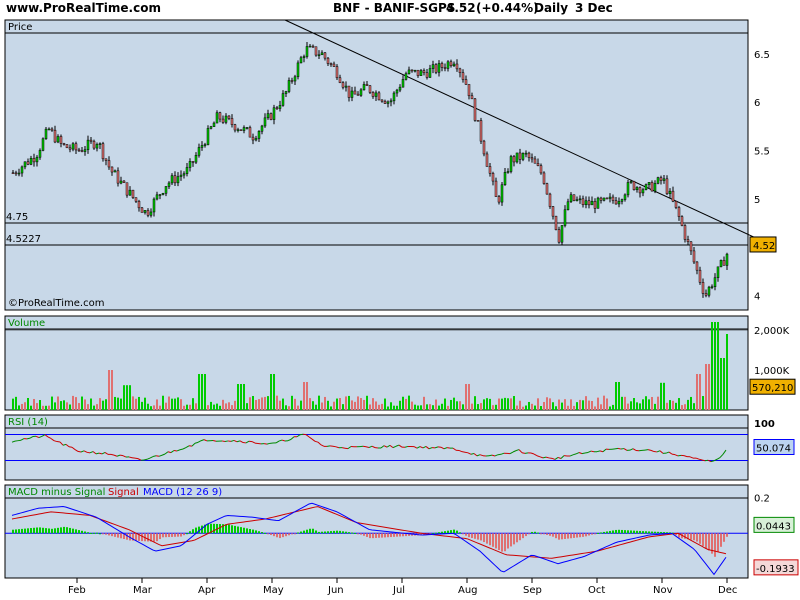 The width and height of the screenshot is (800, 600). I want to click on x-tick-label: Apr, so click(207, 590).